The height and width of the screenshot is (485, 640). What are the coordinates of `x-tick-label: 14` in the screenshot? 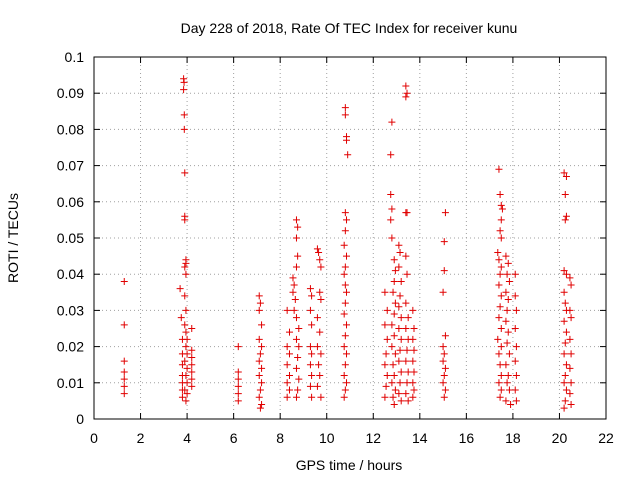 It's located at (420, 438).